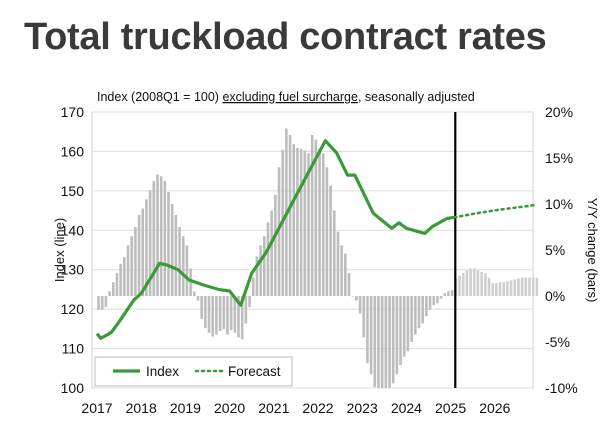  What do you see at coordinates (73, 309) in the screenshot?
I see `left-tick-label: 120` at bounding box center [73, 309].